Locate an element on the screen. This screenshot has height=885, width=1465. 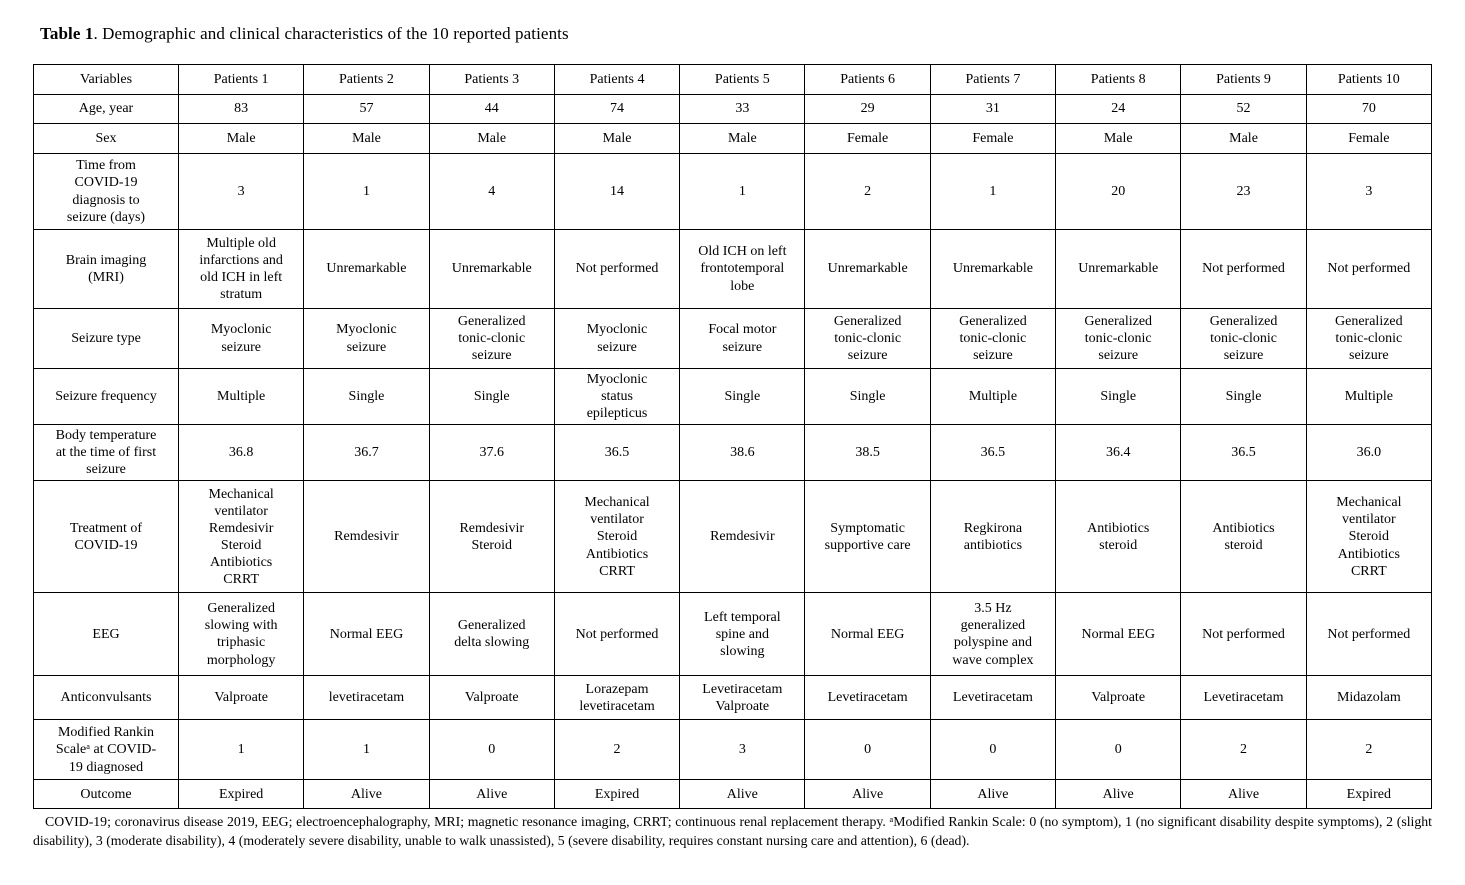
data-cell: 20 is located at coordinates (1118, 191).